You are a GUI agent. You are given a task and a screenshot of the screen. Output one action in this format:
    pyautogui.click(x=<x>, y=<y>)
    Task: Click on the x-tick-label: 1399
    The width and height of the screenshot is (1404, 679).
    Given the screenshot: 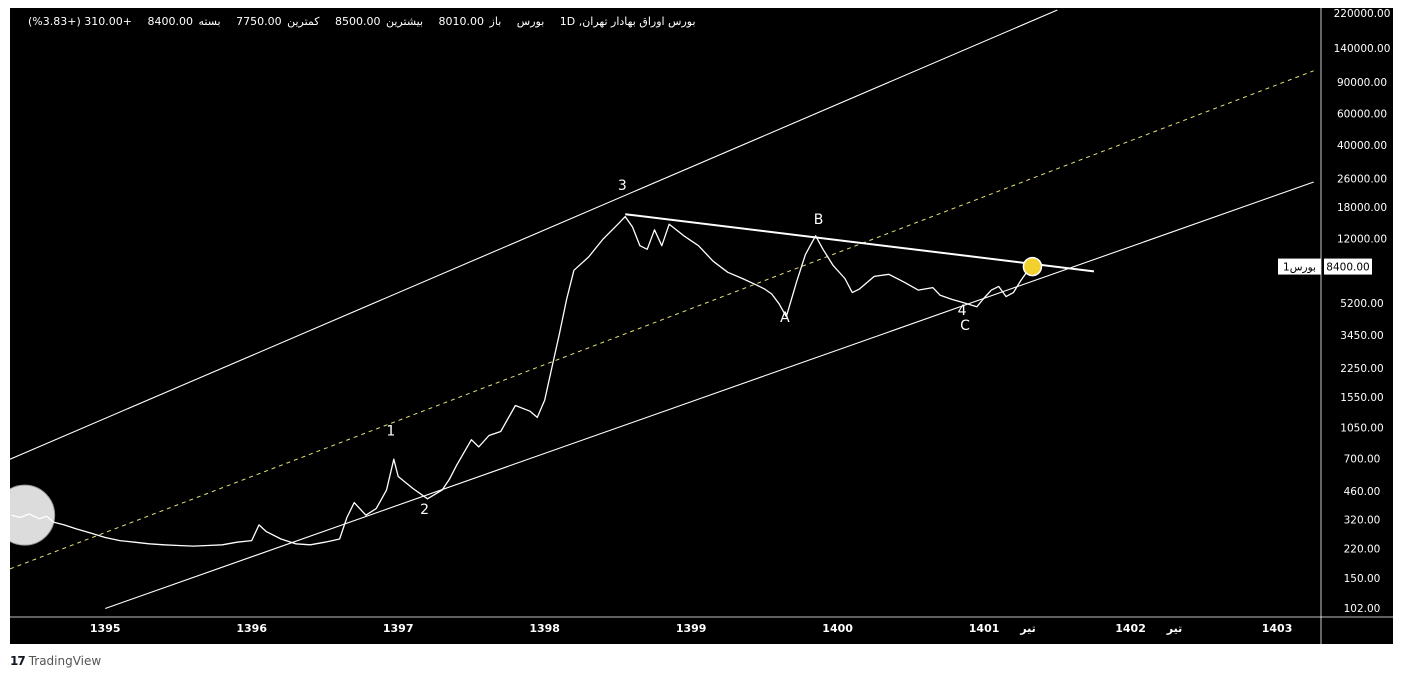 What is the action you would take?
    pyautogui.click(x=691, y=628)
    